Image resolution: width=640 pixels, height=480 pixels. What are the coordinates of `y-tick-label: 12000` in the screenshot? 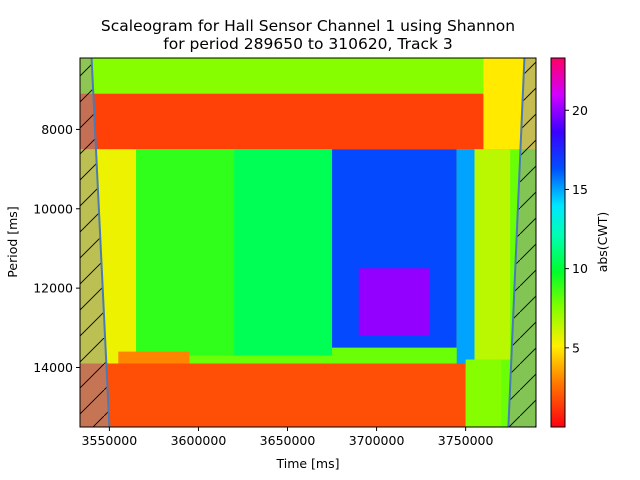 It's located at (53, 288).